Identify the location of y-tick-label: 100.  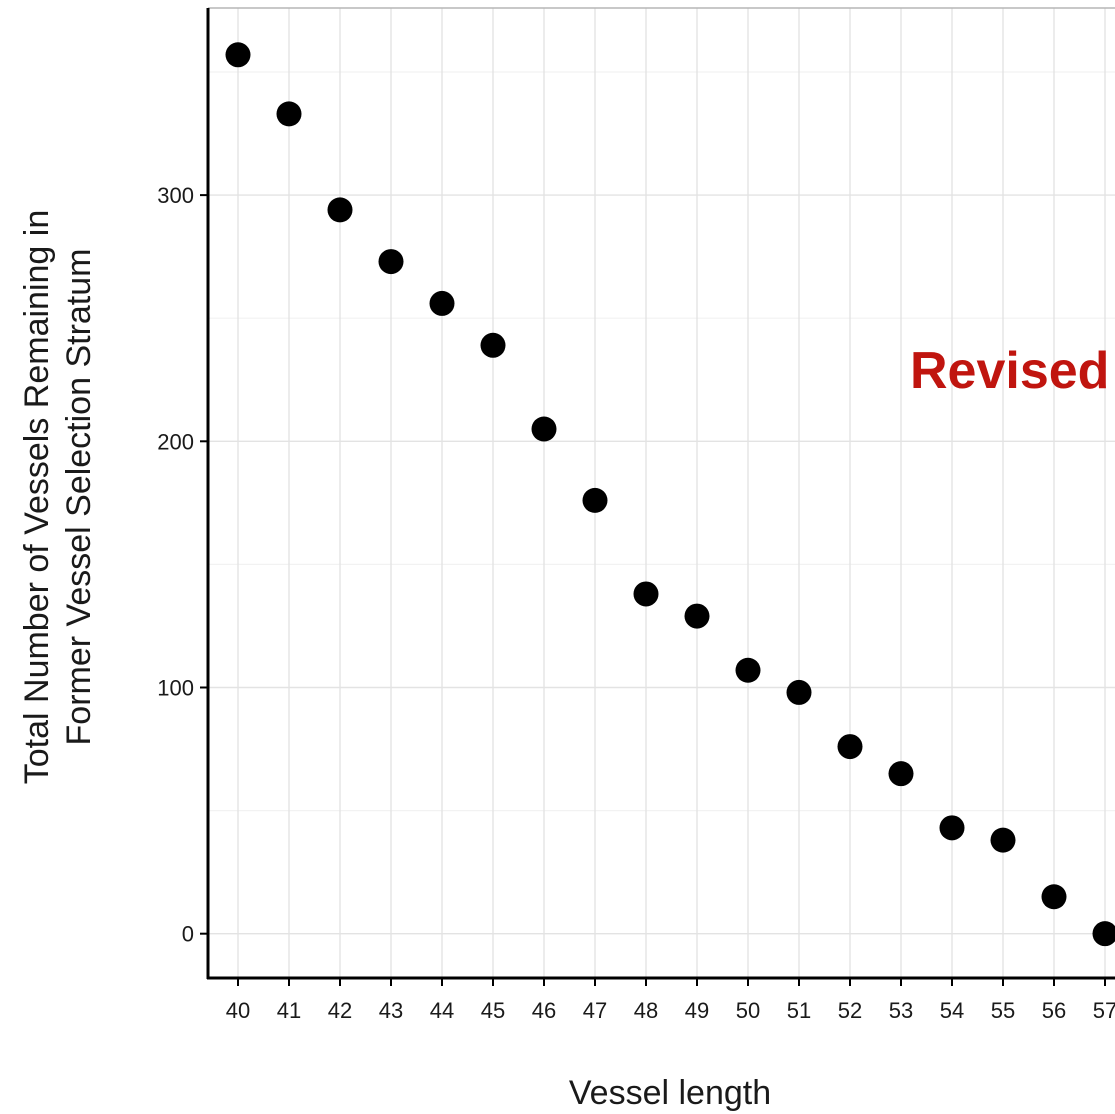
(175, 687).